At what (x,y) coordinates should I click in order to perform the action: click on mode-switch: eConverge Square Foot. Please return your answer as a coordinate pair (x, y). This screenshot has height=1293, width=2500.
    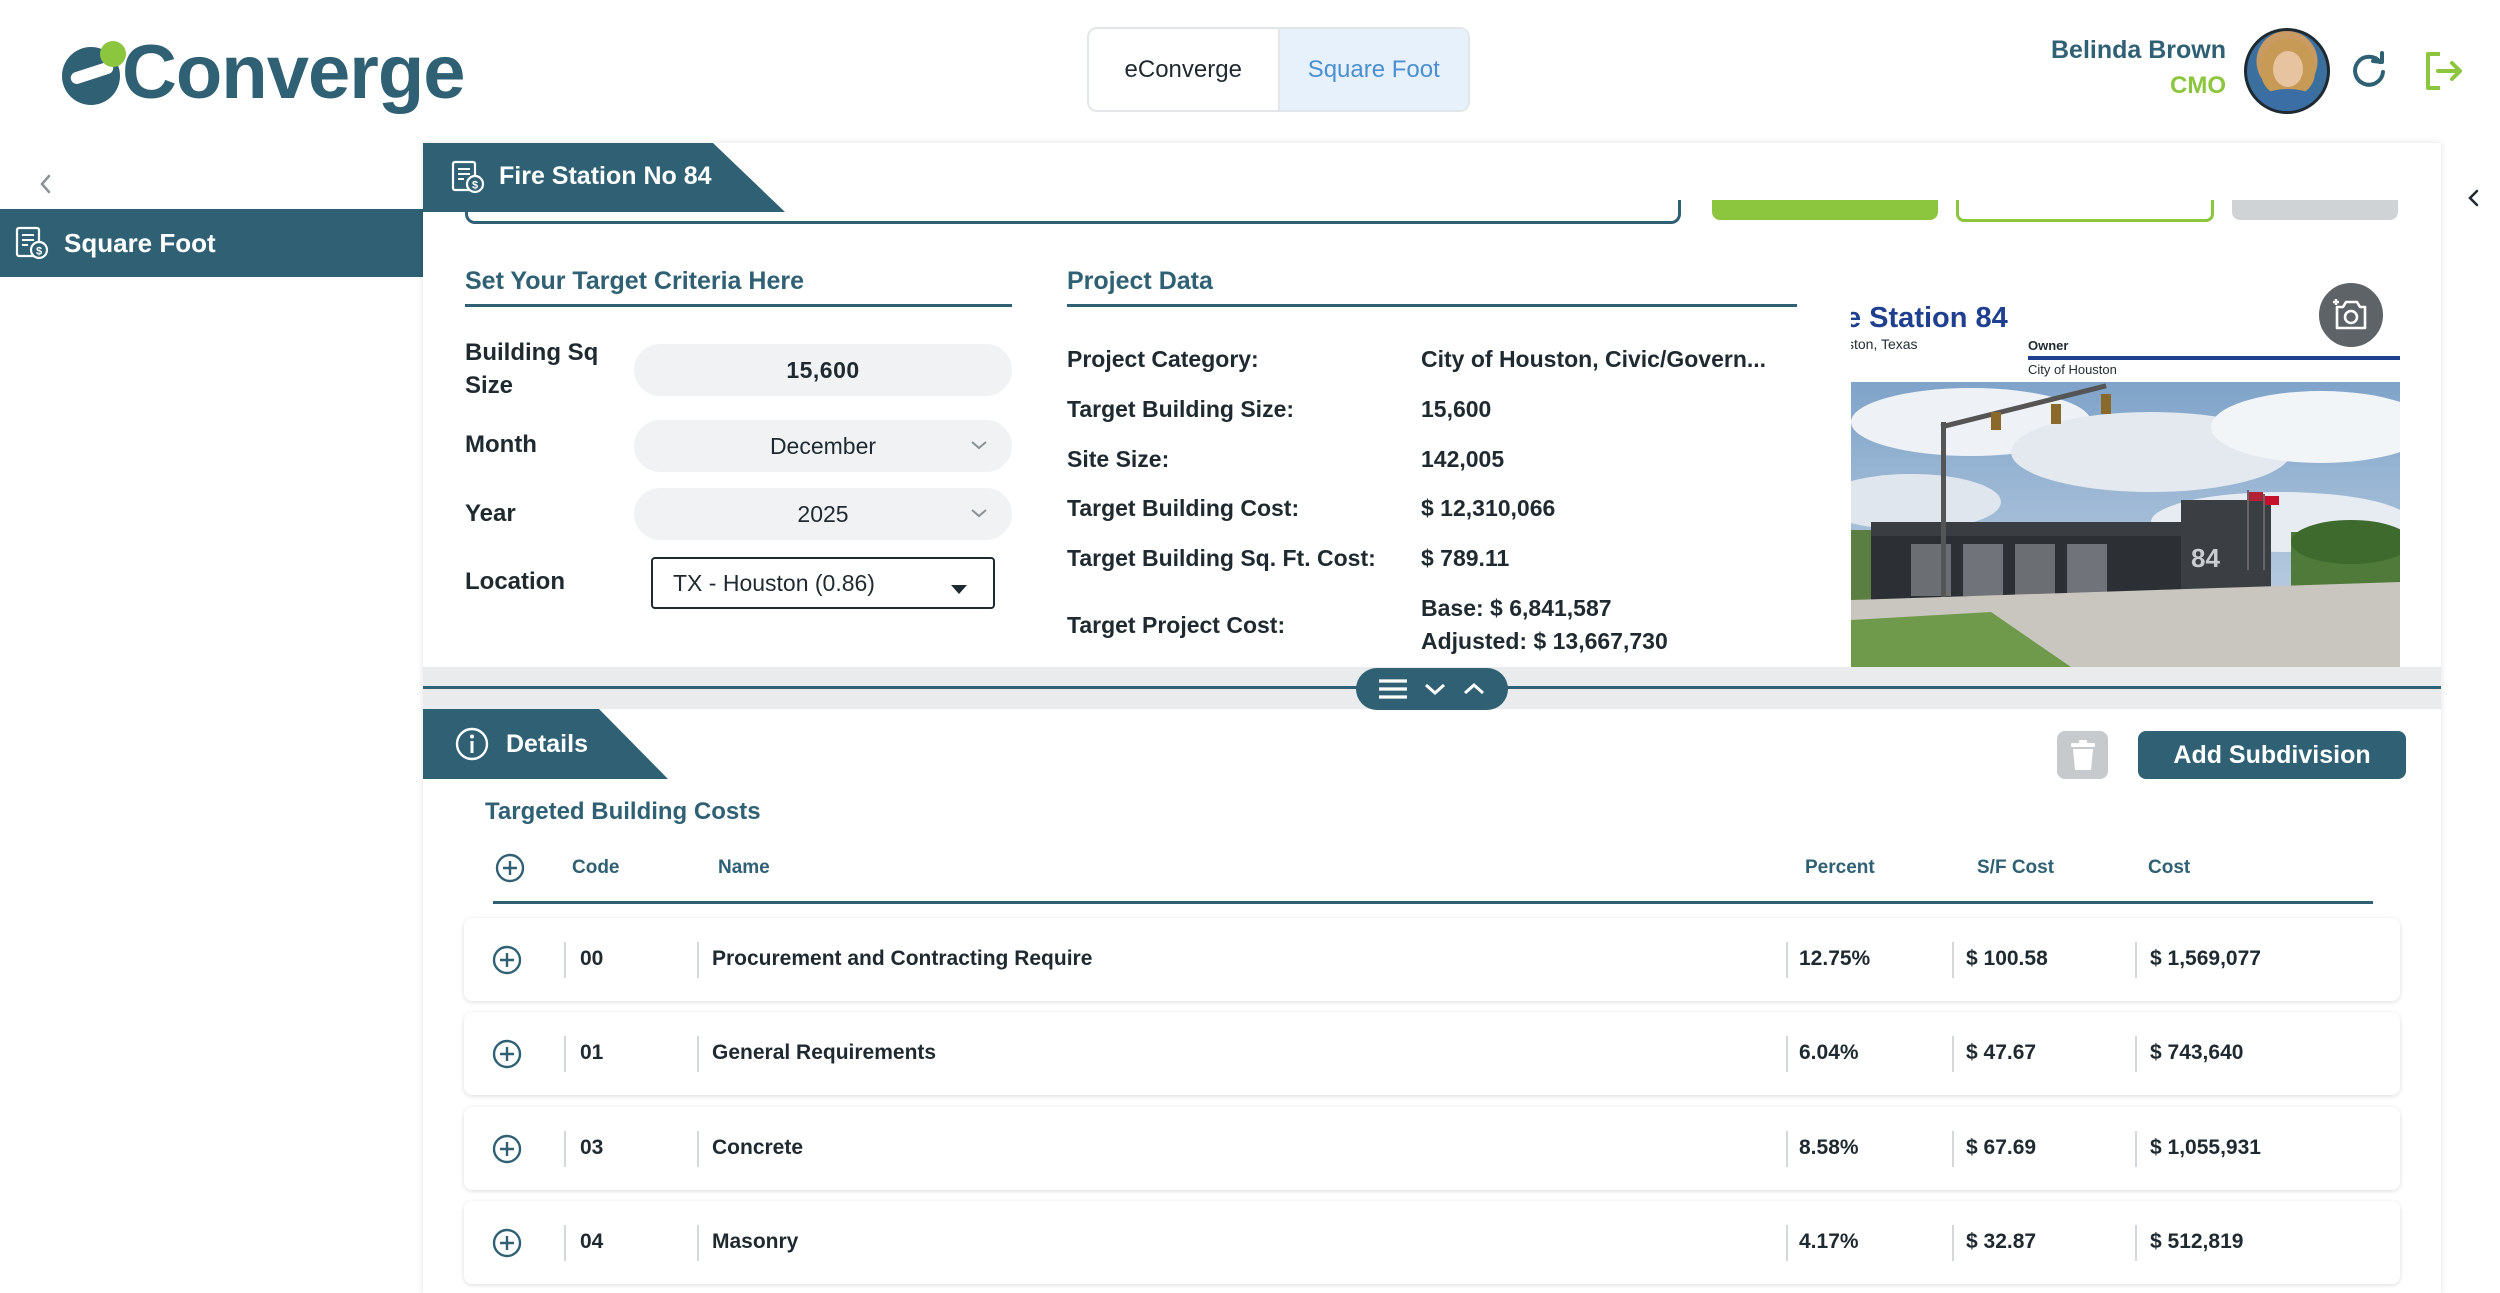
    Looking at the image, I should click on (1278, 69).